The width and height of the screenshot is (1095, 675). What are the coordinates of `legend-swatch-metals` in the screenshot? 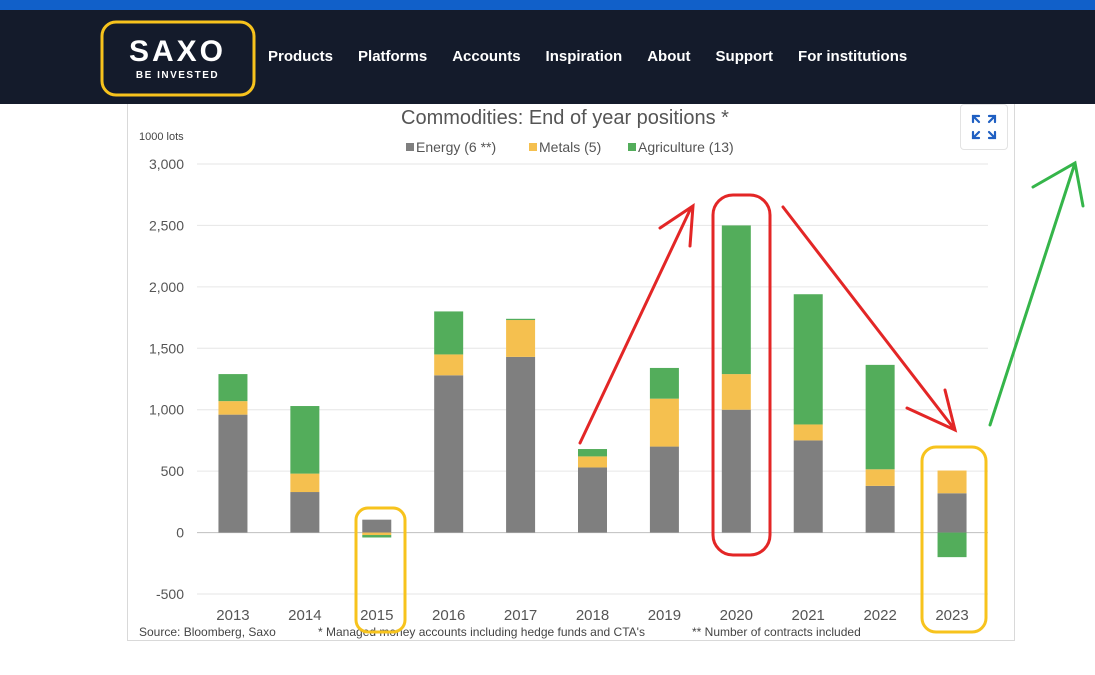 It's located at (533, 147).